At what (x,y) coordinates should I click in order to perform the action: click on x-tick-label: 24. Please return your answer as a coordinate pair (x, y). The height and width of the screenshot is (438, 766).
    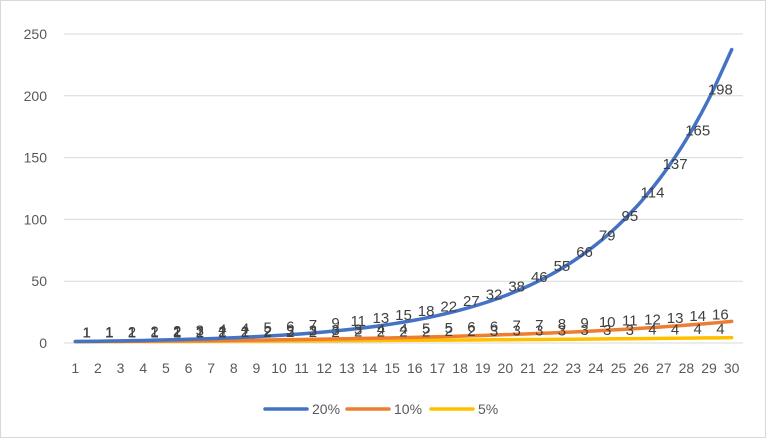
    Looking at the image, I should click on (596, 368).